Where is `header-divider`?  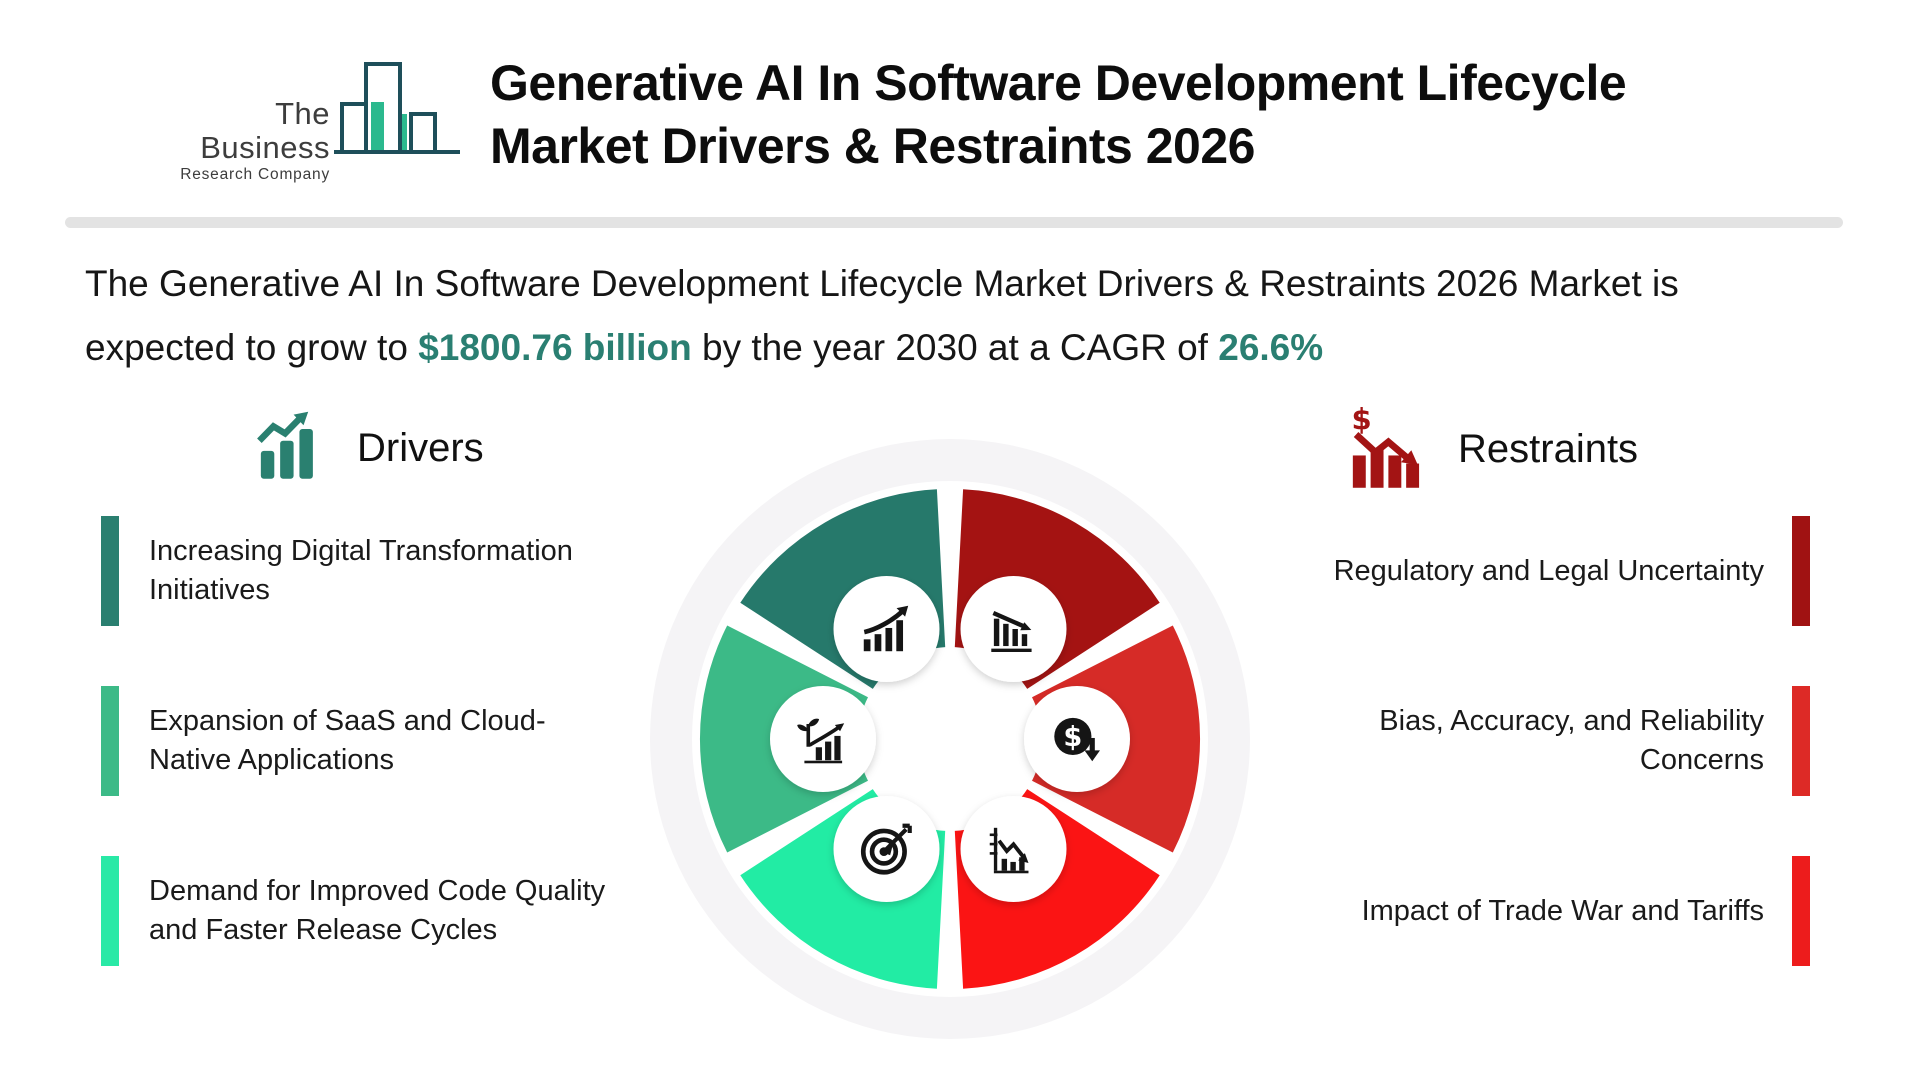 header-divider is located at coordinates (954, 222).